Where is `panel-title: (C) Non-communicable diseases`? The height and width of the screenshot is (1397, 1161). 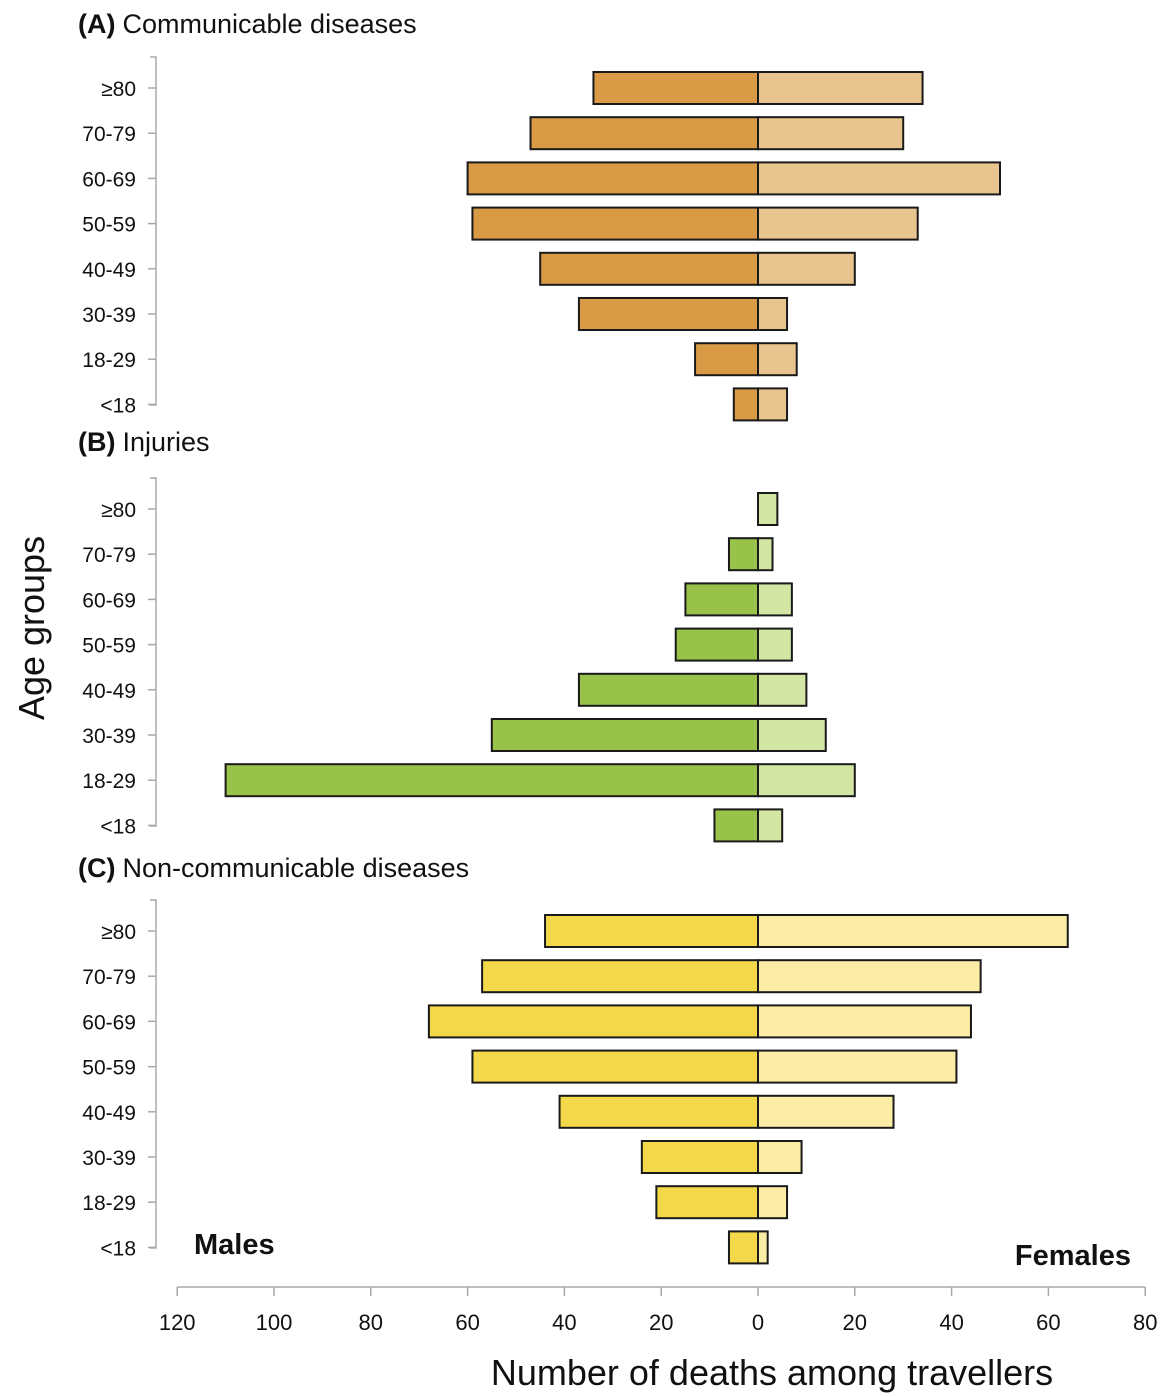
panel-title: (C) Non-communicable diseases is located at coordinates (273, 868).